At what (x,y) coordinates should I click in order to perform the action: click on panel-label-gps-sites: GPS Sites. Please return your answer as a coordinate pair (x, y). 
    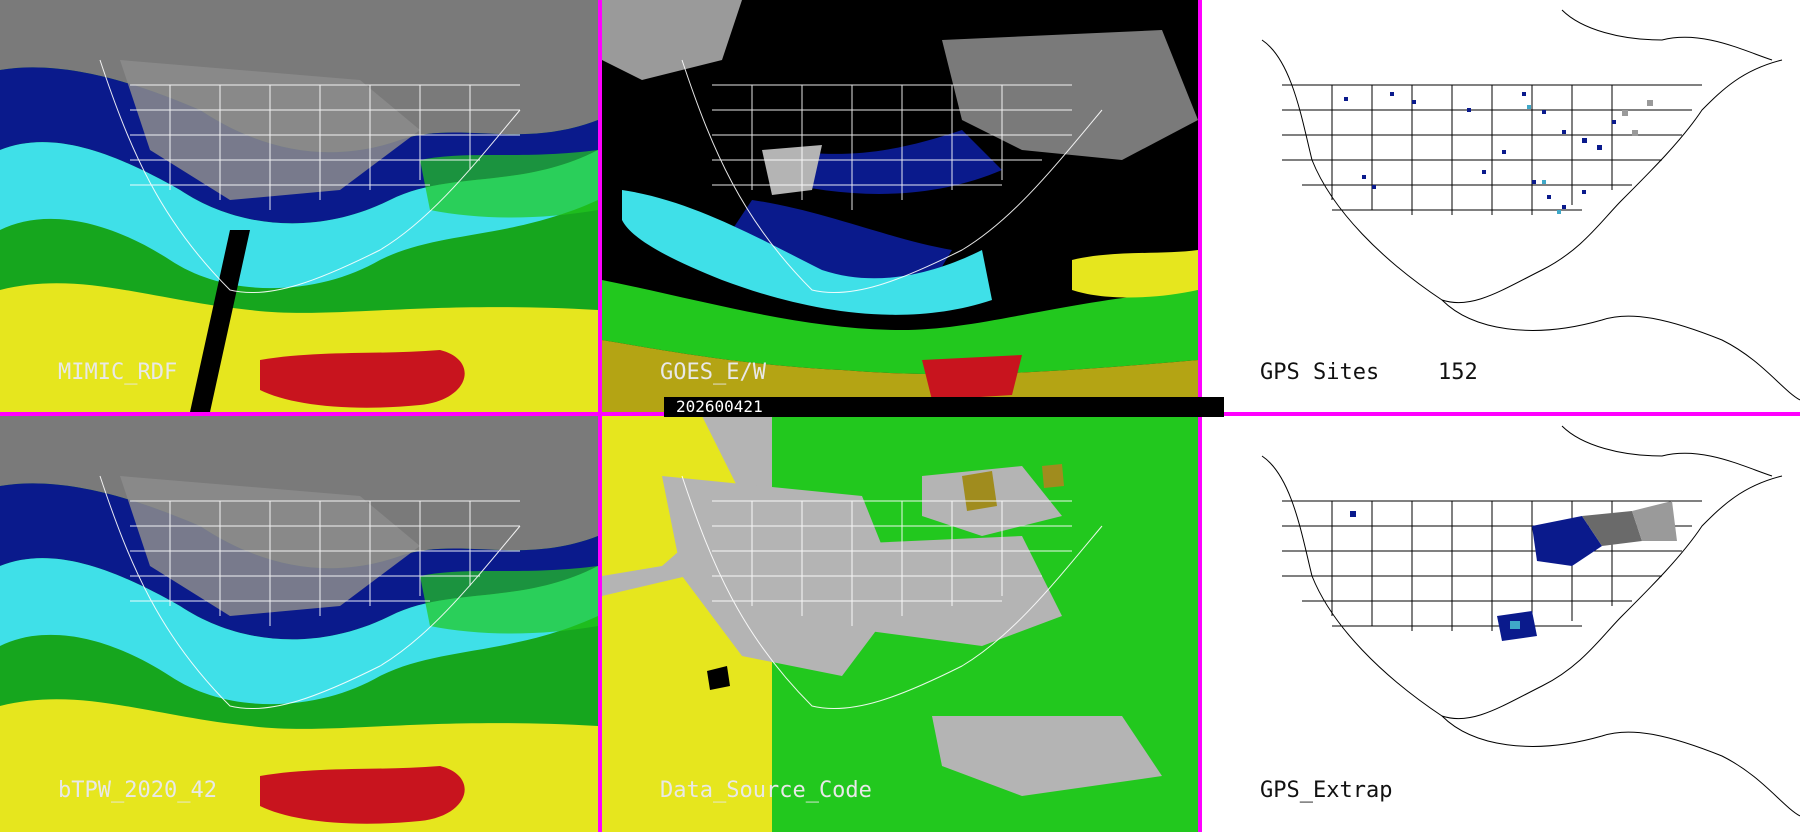
    Looking at the image, I should click on (1320, 372).